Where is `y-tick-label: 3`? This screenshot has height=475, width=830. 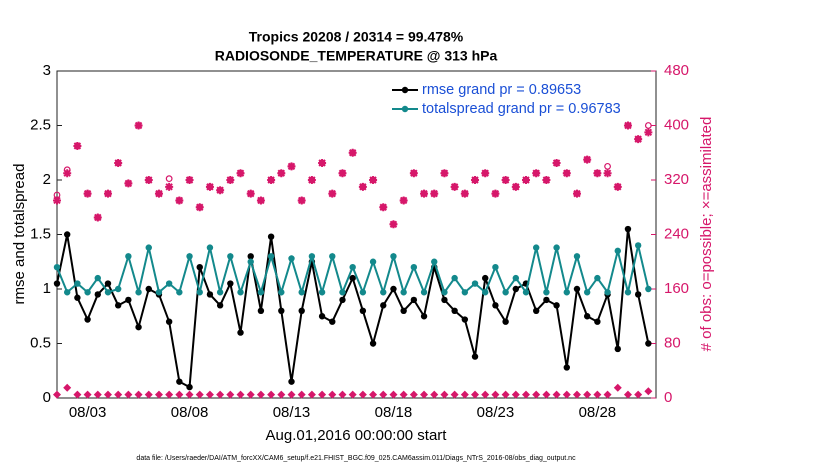 y-tick-label: 3 is located at coordinates (47, 70).